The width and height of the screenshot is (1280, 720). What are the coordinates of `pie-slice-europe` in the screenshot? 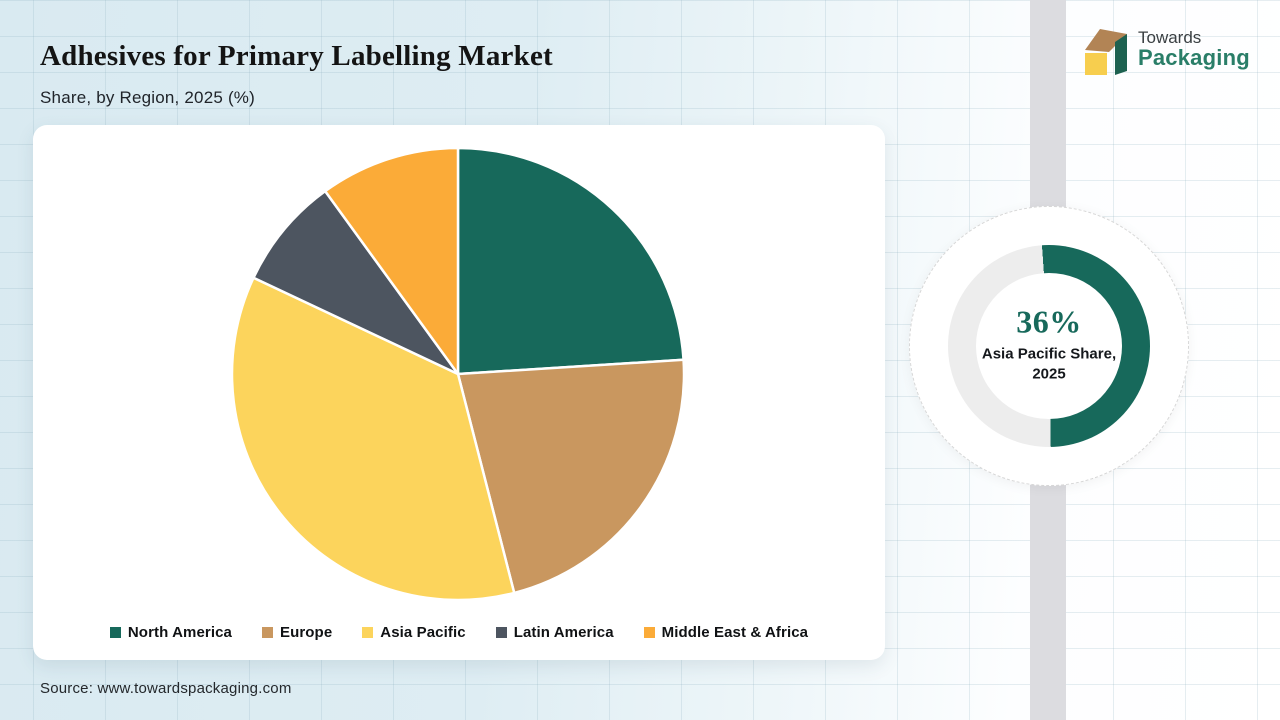 It's located at (571, 476).